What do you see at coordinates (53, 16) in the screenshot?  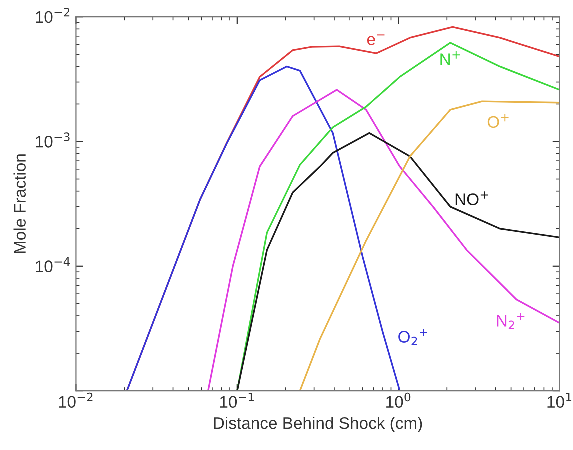 I see `y-tick-label: 10$^{−2}$` at bounding box center [53, 16].